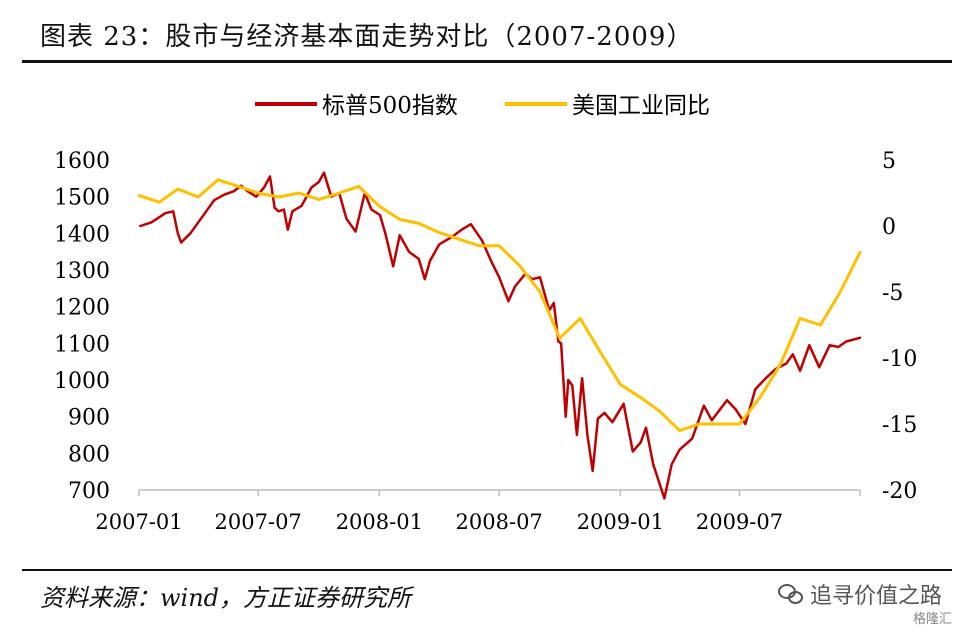 The height and width of the screenshot is (633, 970). Describe the element at coordinates (82, 308) in the screenshot. I see `y-left-tick-label: 1200` at that location.